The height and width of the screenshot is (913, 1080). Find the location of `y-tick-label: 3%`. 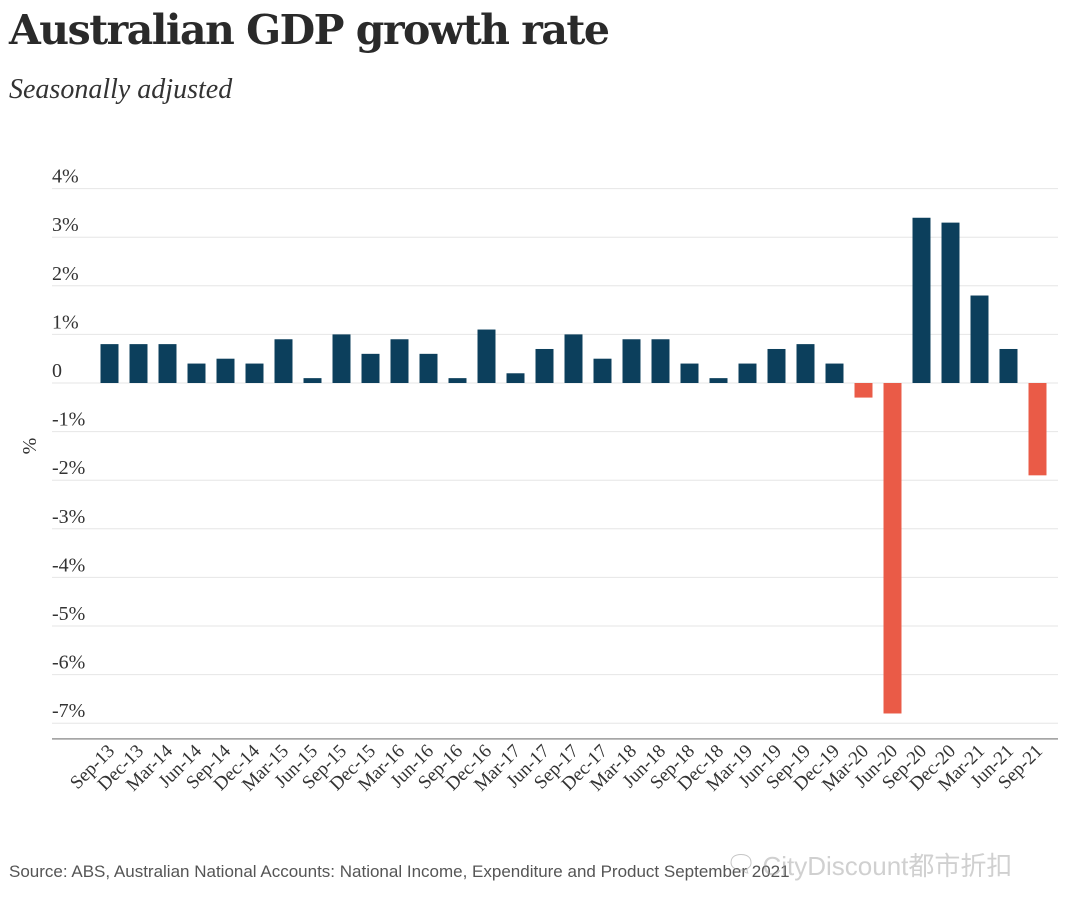

y-tick-label: 3% is located at coordinates (65, 225).